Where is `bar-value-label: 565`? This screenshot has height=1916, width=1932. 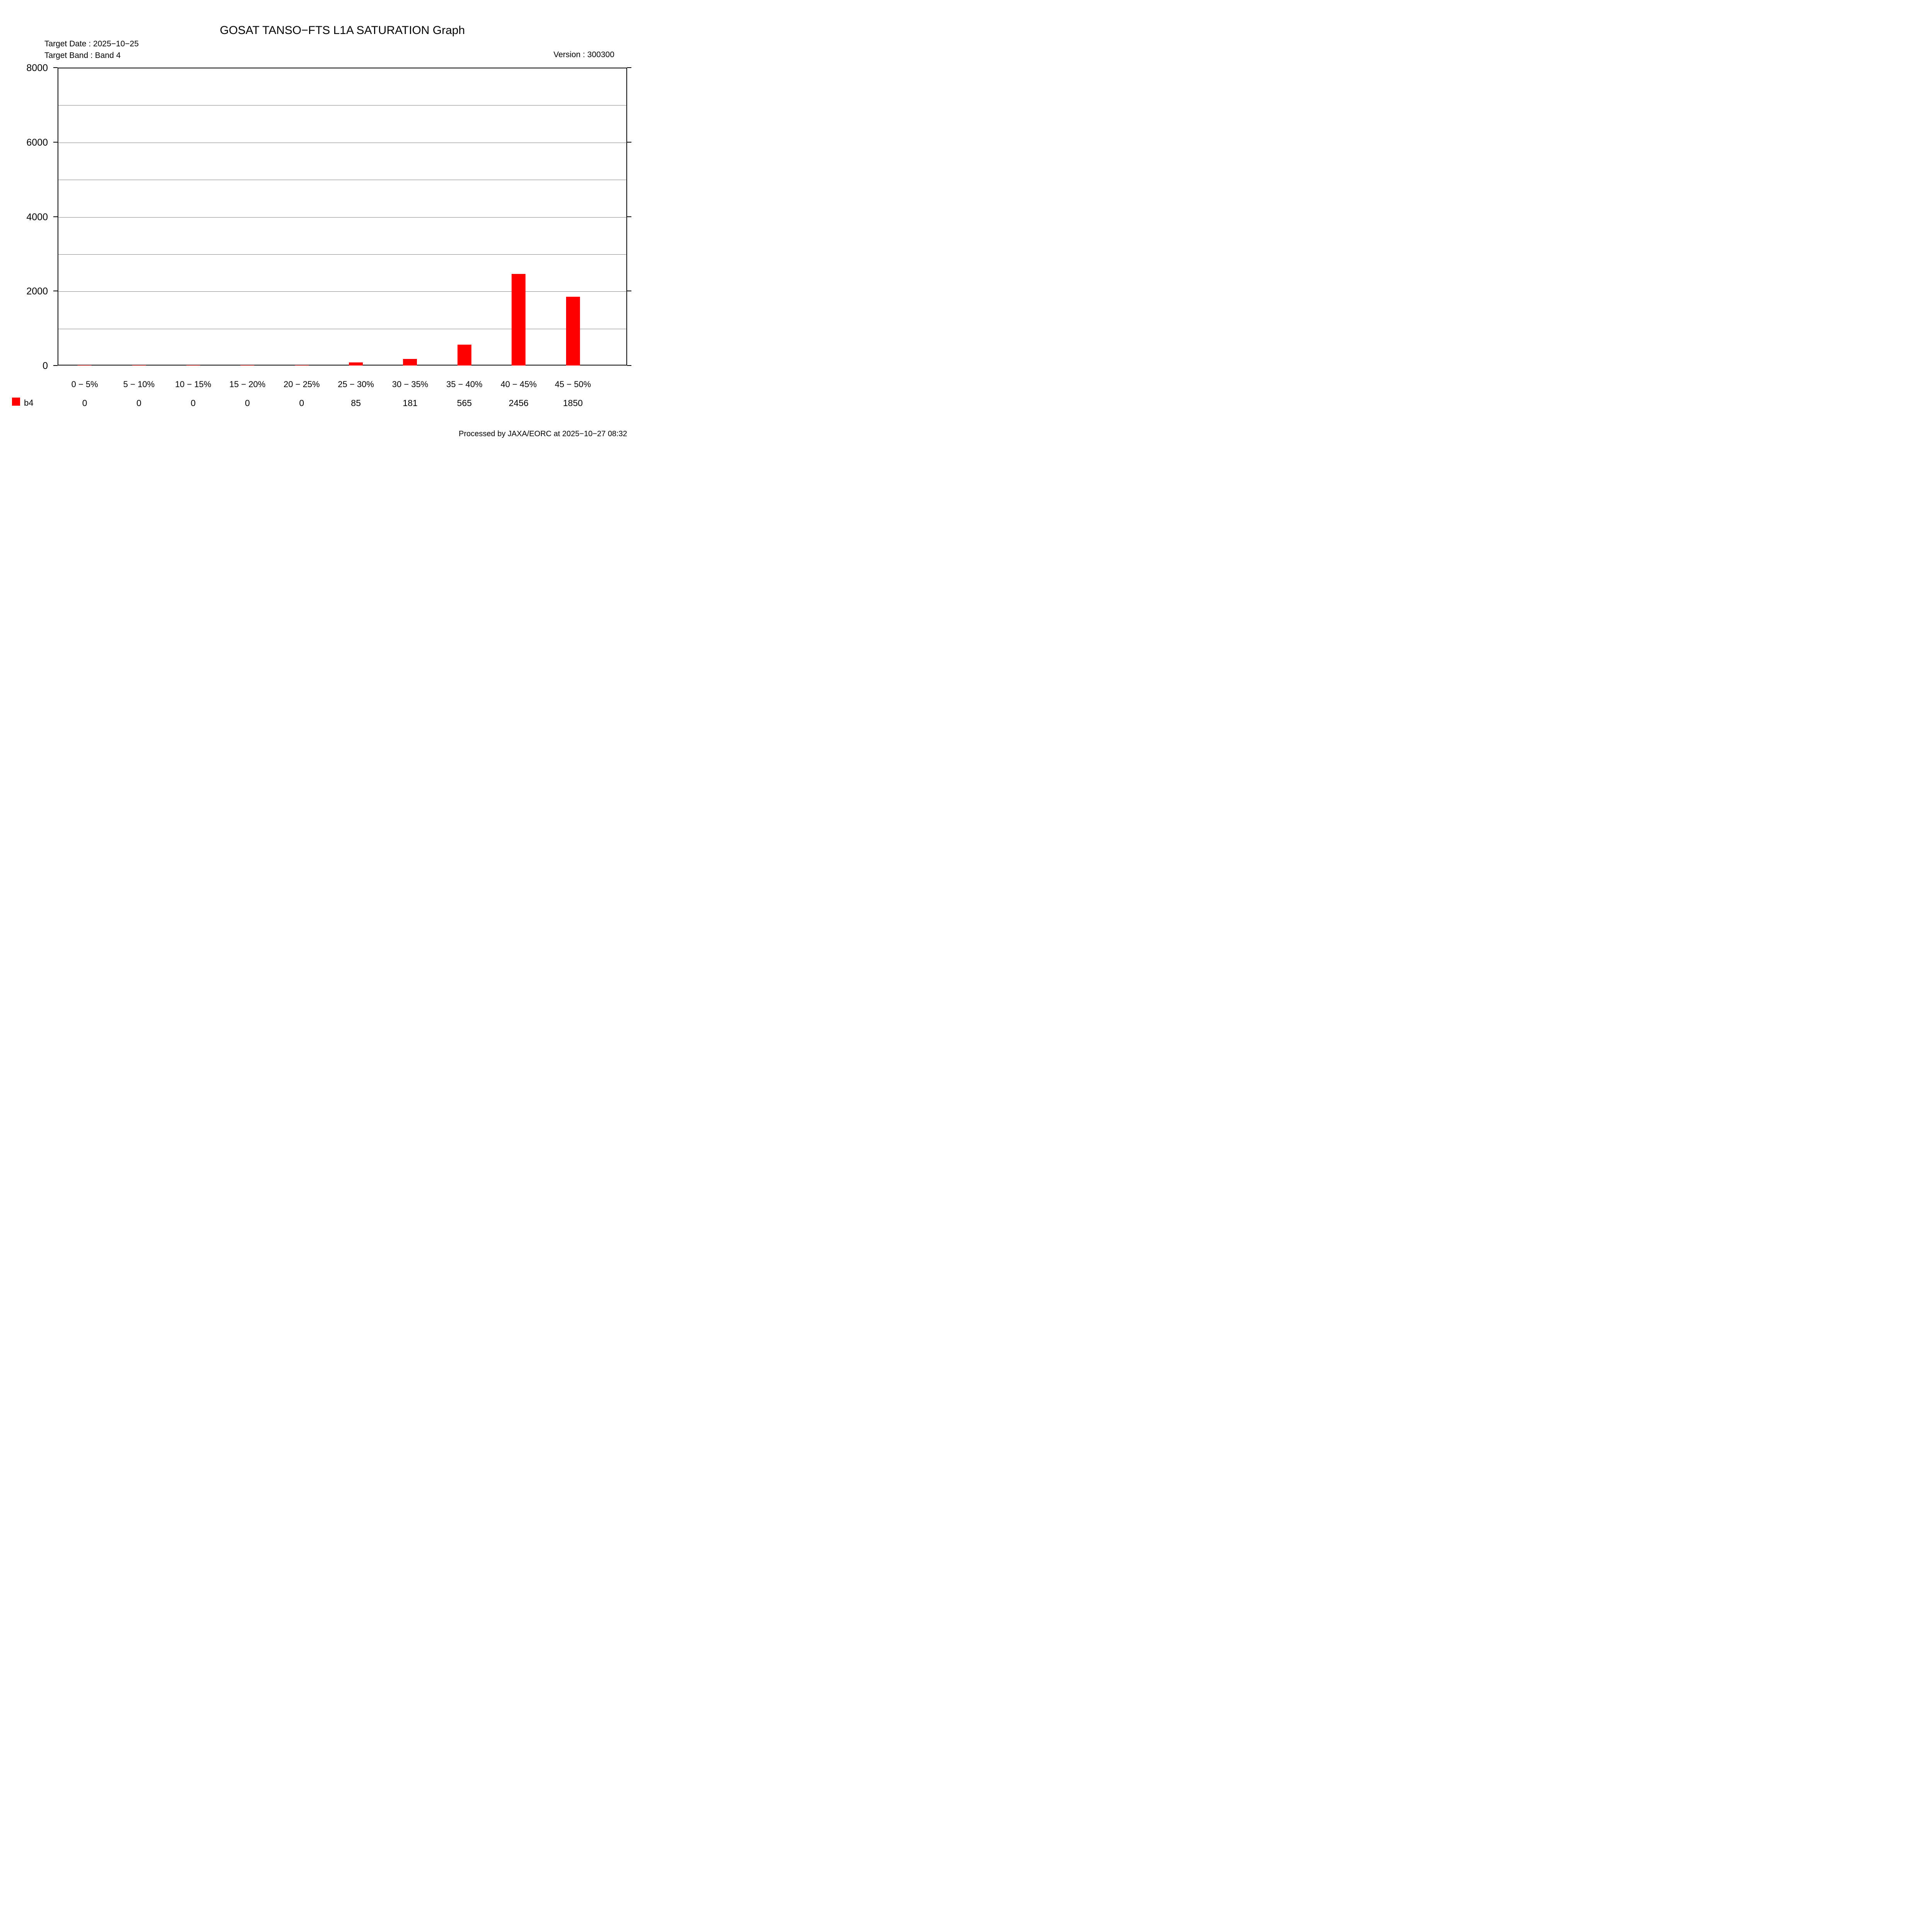 bar-value-label: 565 is located at coordinates (464, 403).